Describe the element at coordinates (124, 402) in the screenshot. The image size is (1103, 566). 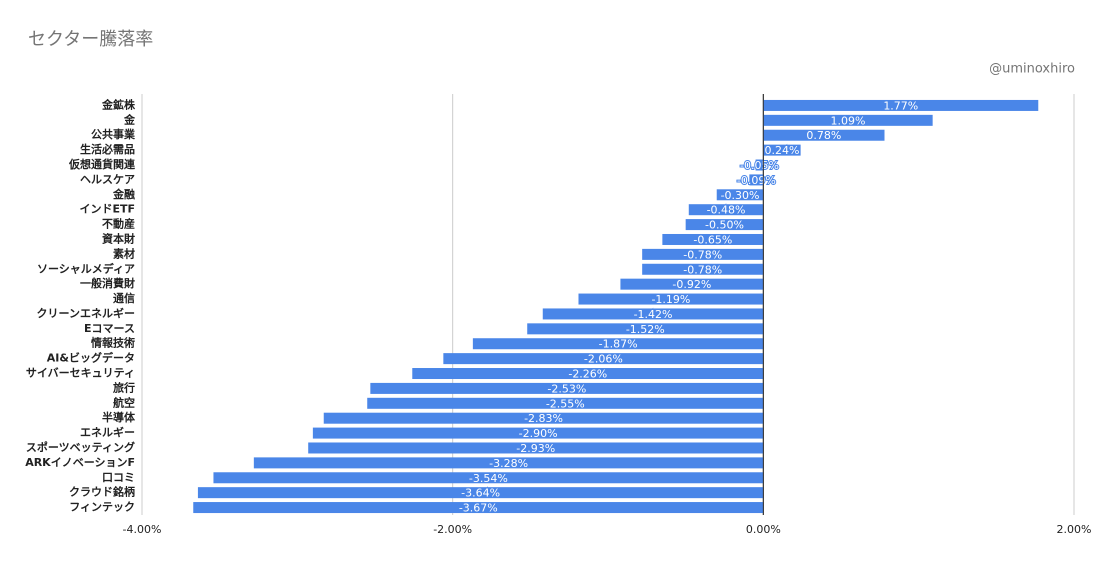
I see `y-tick-label: 航空` at that location.